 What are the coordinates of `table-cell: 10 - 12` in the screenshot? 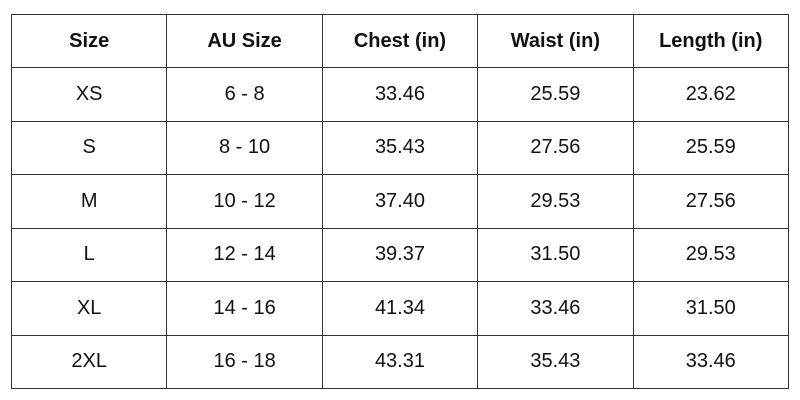 It's located at (244, 201).